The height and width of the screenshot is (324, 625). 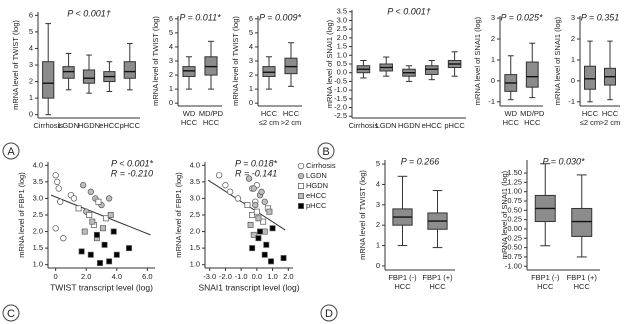 What do you see at coordinates (402, 277) in the screenshot?
I see `x-tick-label: FBP1 (-)` at bounding box center [402, 277].